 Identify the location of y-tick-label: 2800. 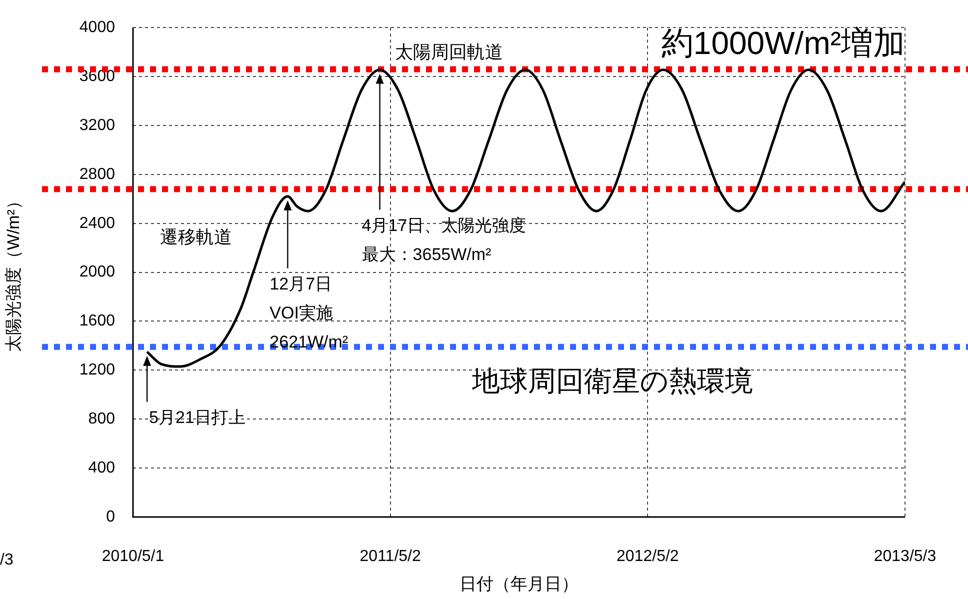
(97, 174).